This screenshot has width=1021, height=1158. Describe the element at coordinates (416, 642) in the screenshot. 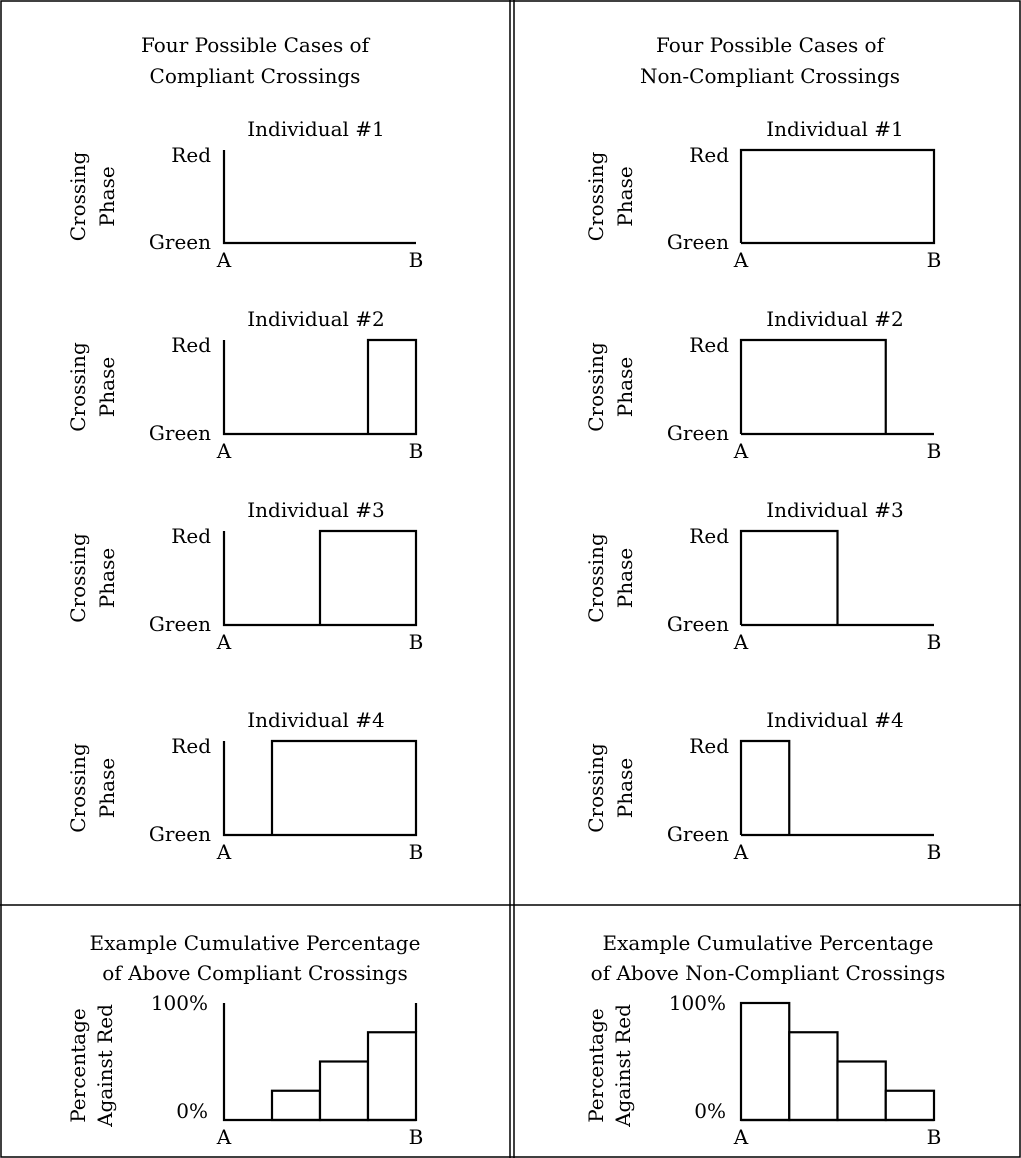

I see `compliant-individual-3-b-label: B` at that location.